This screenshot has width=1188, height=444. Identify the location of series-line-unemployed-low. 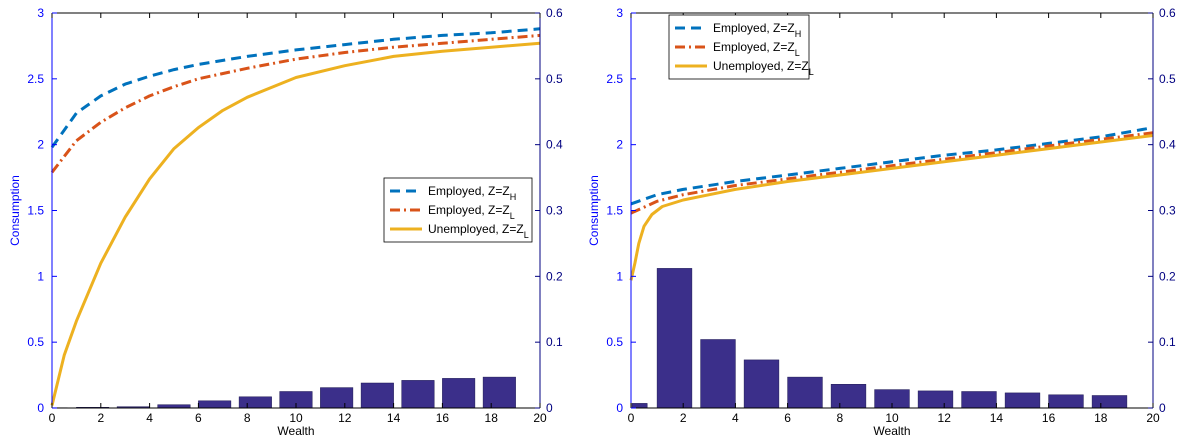
(891, 207).